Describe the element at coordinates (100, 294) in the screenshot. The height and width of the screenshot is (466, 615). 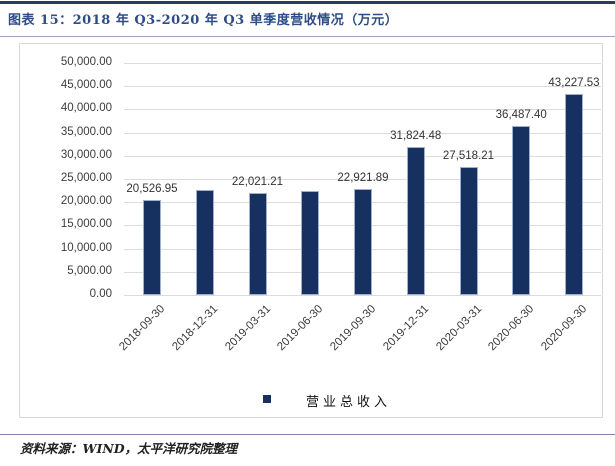
I see `y-axis-tick-label: 0.00` at that location.